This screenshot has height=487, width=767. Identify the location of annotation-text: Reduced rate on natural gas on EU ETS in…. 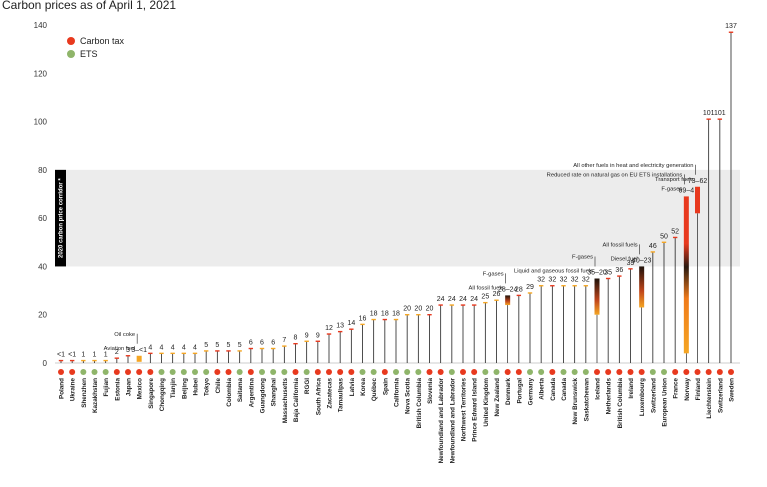
(615, 175).